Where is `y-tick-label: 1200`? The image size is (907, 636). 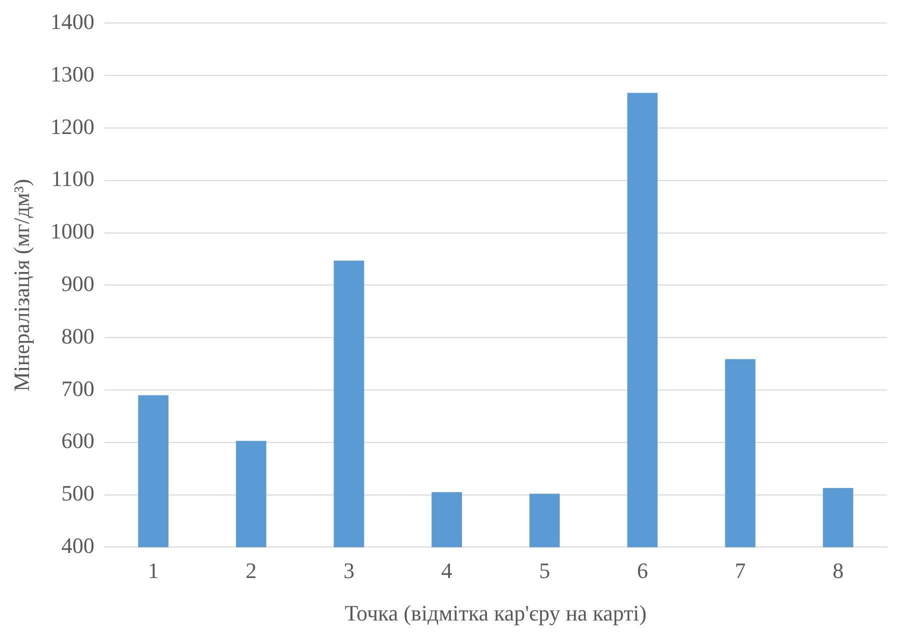
y-tick-label: 1200 is located at coordinates (72, 126).